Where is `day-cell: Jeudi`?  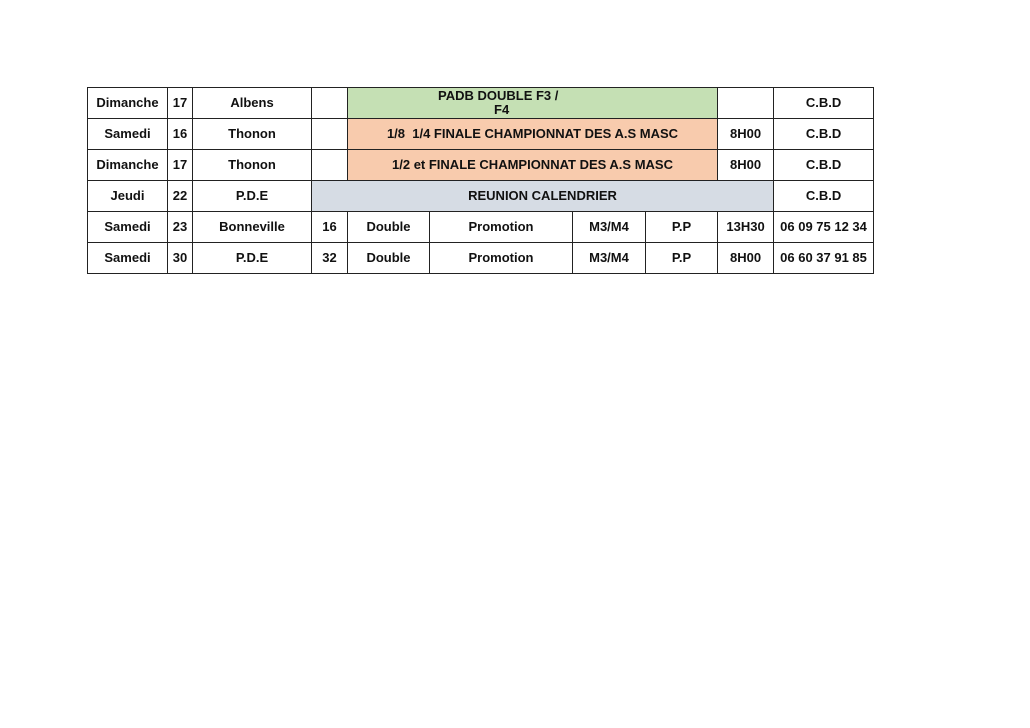 day-cell: Jeudi is located at coordinates (127, 196).